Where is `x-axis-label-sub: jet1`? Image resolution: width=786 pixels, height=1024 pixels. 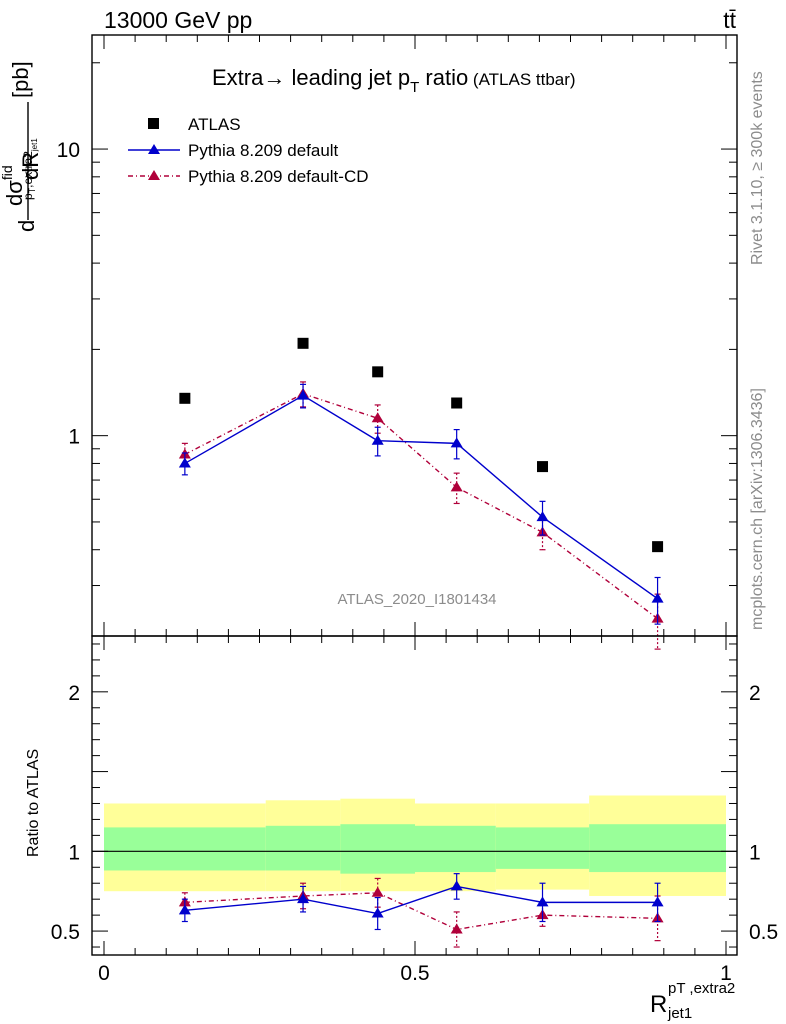
x-axis-label-sub: jet1 is located at coordinates (679, 1013).